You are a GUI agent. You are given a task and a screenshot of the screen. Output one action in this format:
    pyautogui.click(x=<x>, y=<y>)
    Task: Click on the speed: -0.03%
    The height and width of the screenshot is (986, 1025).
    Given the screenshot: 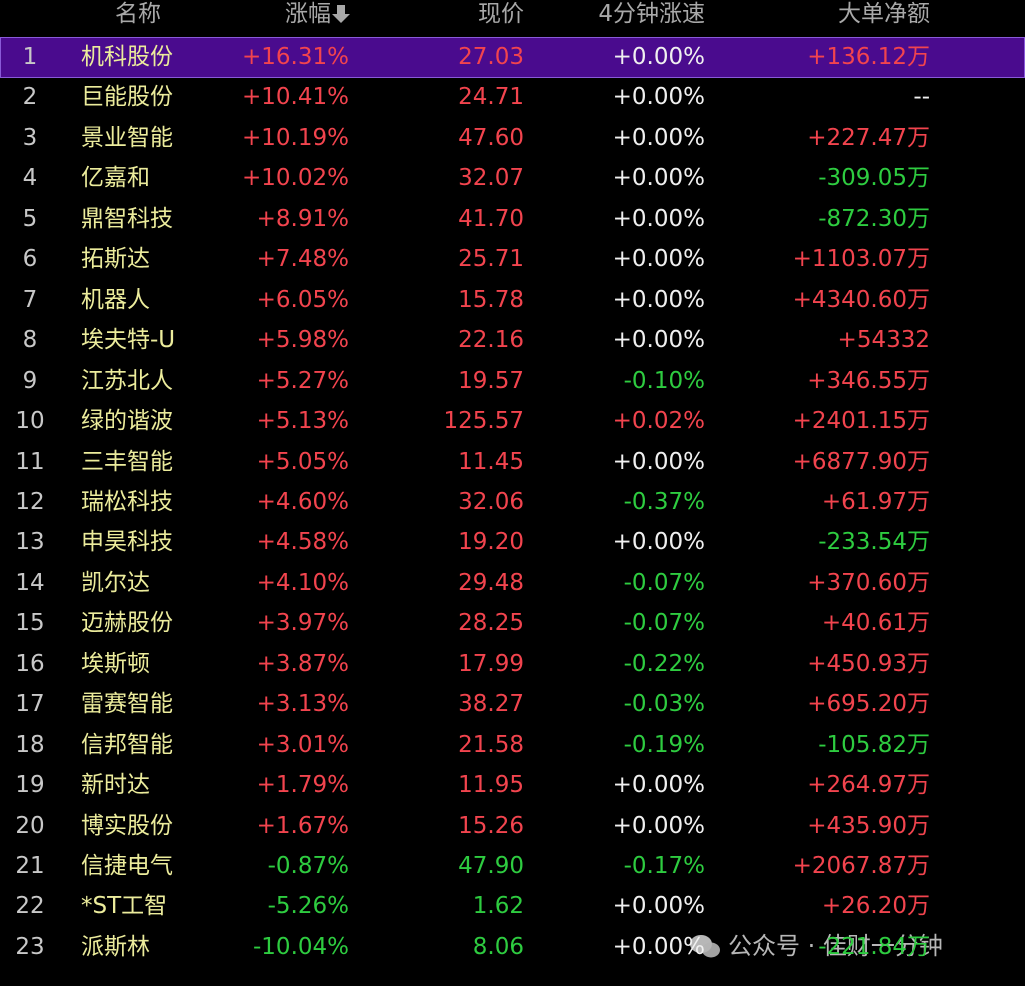 What is the action you would take?
    pyautogui.click(x=664, y=704)
    